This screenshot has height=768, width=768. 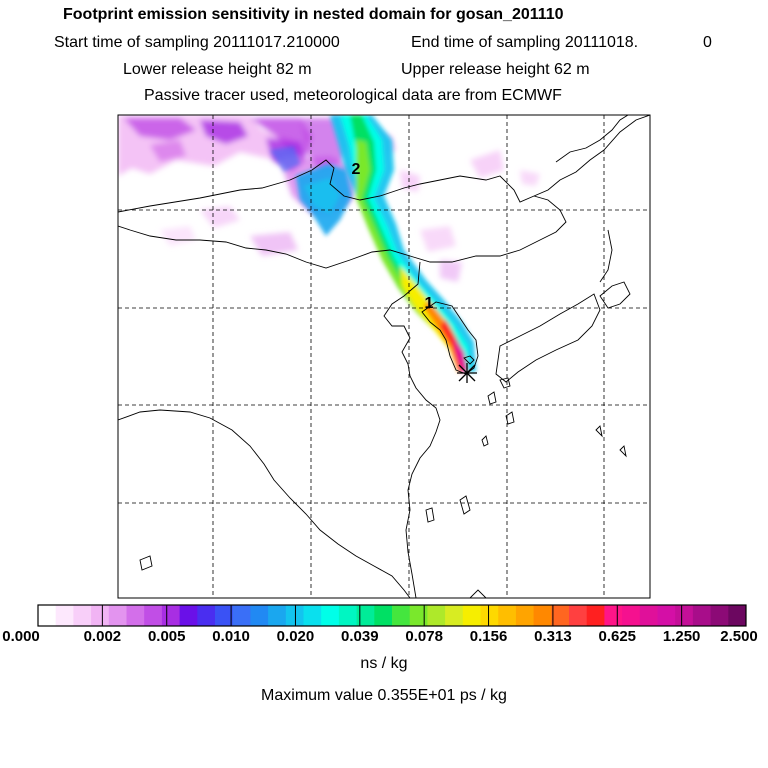 I want to click on colorbar-tick-label: 0.313, so click(x=553, y=636).